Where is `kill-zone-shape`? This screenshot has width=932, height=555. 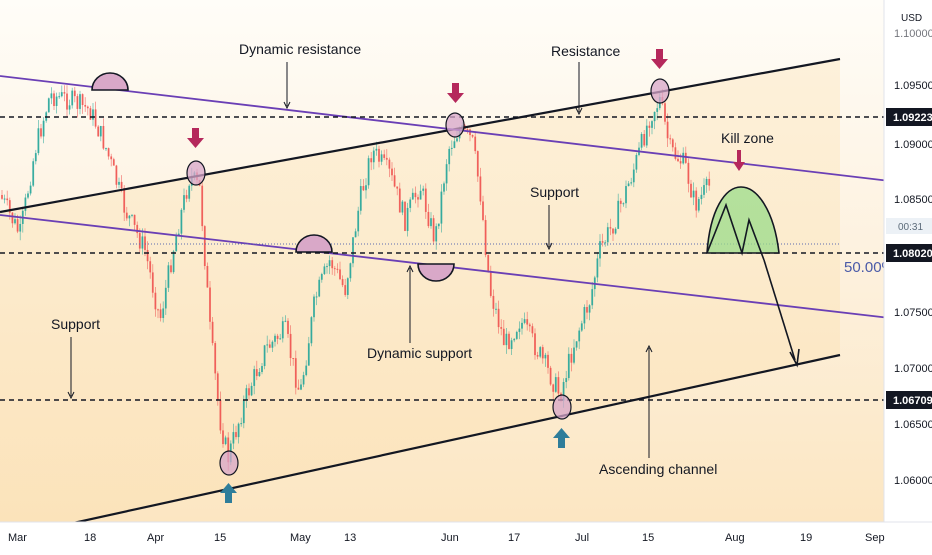 kill-zone-shape is located at coordinates (743, 220).